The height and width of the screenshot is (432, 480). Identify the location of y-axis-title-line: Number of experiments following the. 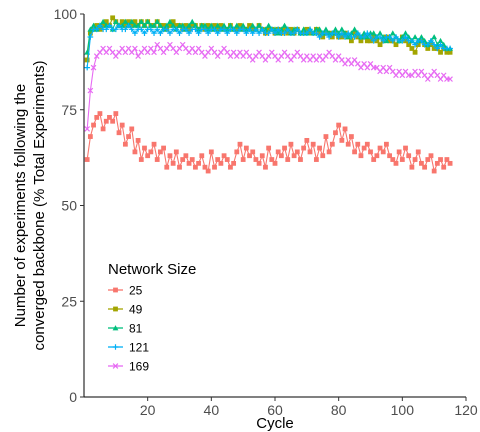
(20, 205).